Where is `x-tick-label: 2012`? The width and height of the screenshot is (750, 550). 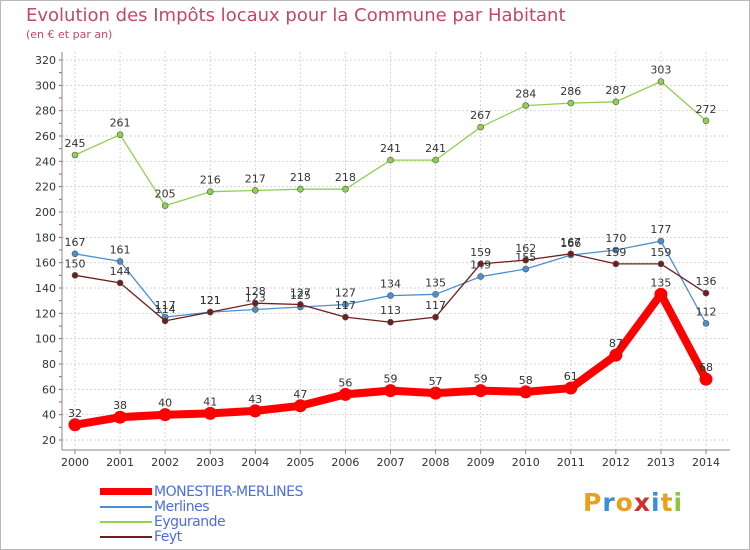
x-tick-label: 2012 is located at coordinates (616, 462).